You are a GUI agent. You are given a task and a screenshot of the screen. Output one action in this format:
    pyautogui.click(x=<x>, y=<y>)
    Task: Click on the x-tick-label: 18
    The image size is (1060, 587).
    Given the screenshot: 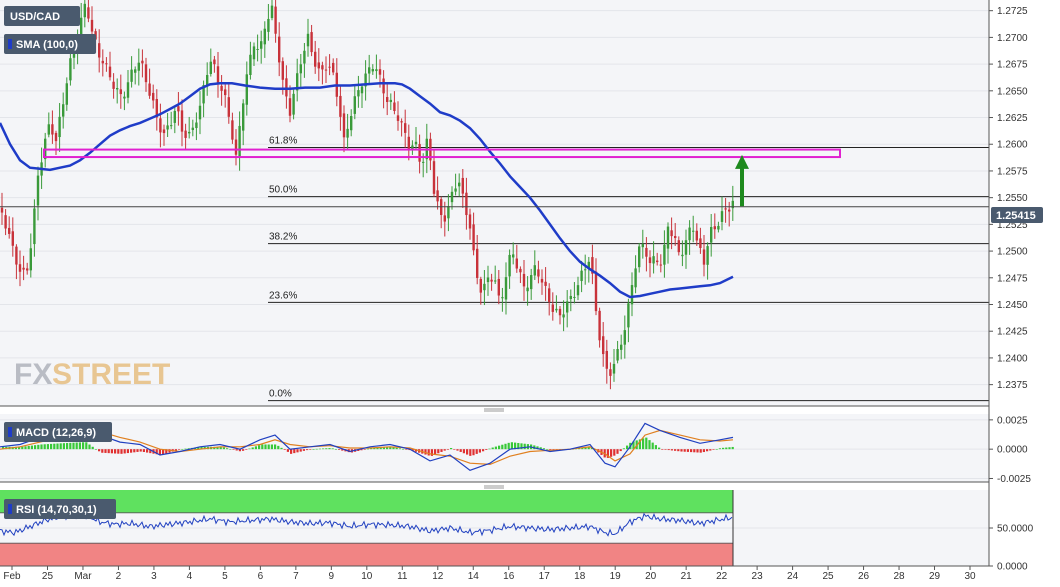 What is the action you would take?
    pyautogui.click(x=580, y=576)
    